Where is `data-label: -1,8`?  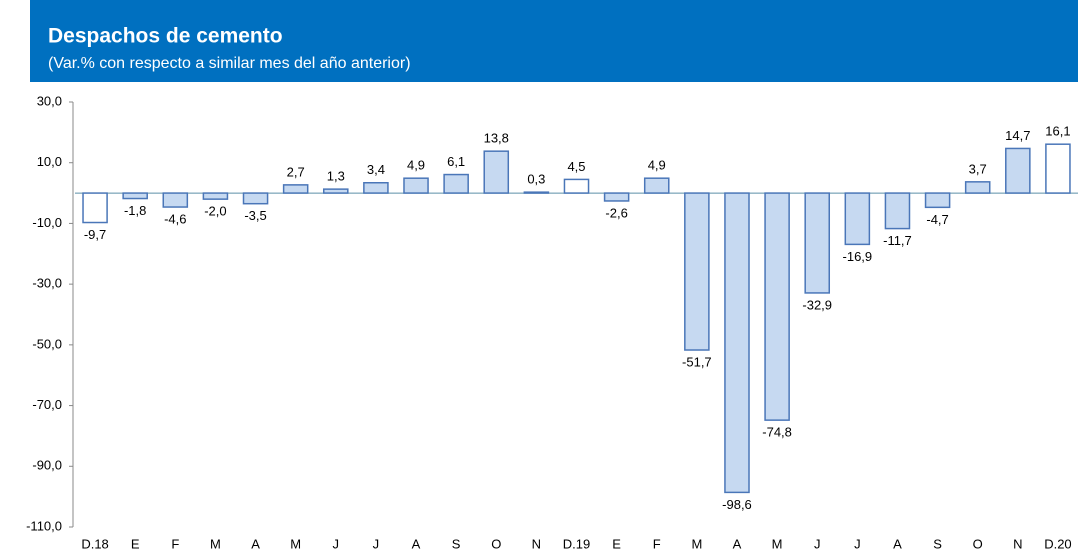 data-label: -1,8 is located at coordinates (135, 210).